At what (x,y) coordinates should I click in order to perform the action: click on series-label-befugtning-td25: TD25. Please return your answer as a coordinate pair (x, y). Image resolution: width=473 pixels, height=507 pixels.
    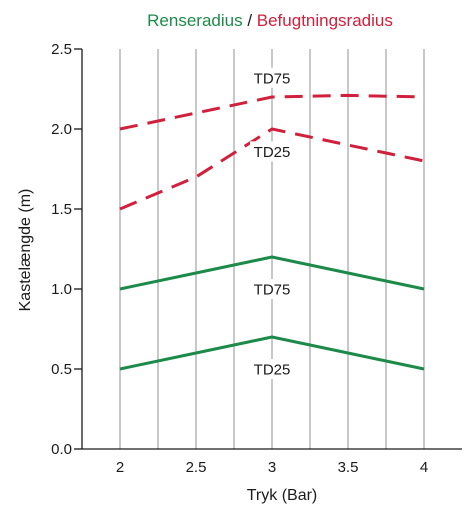
    Looking at the image, I should click on (272, 152).